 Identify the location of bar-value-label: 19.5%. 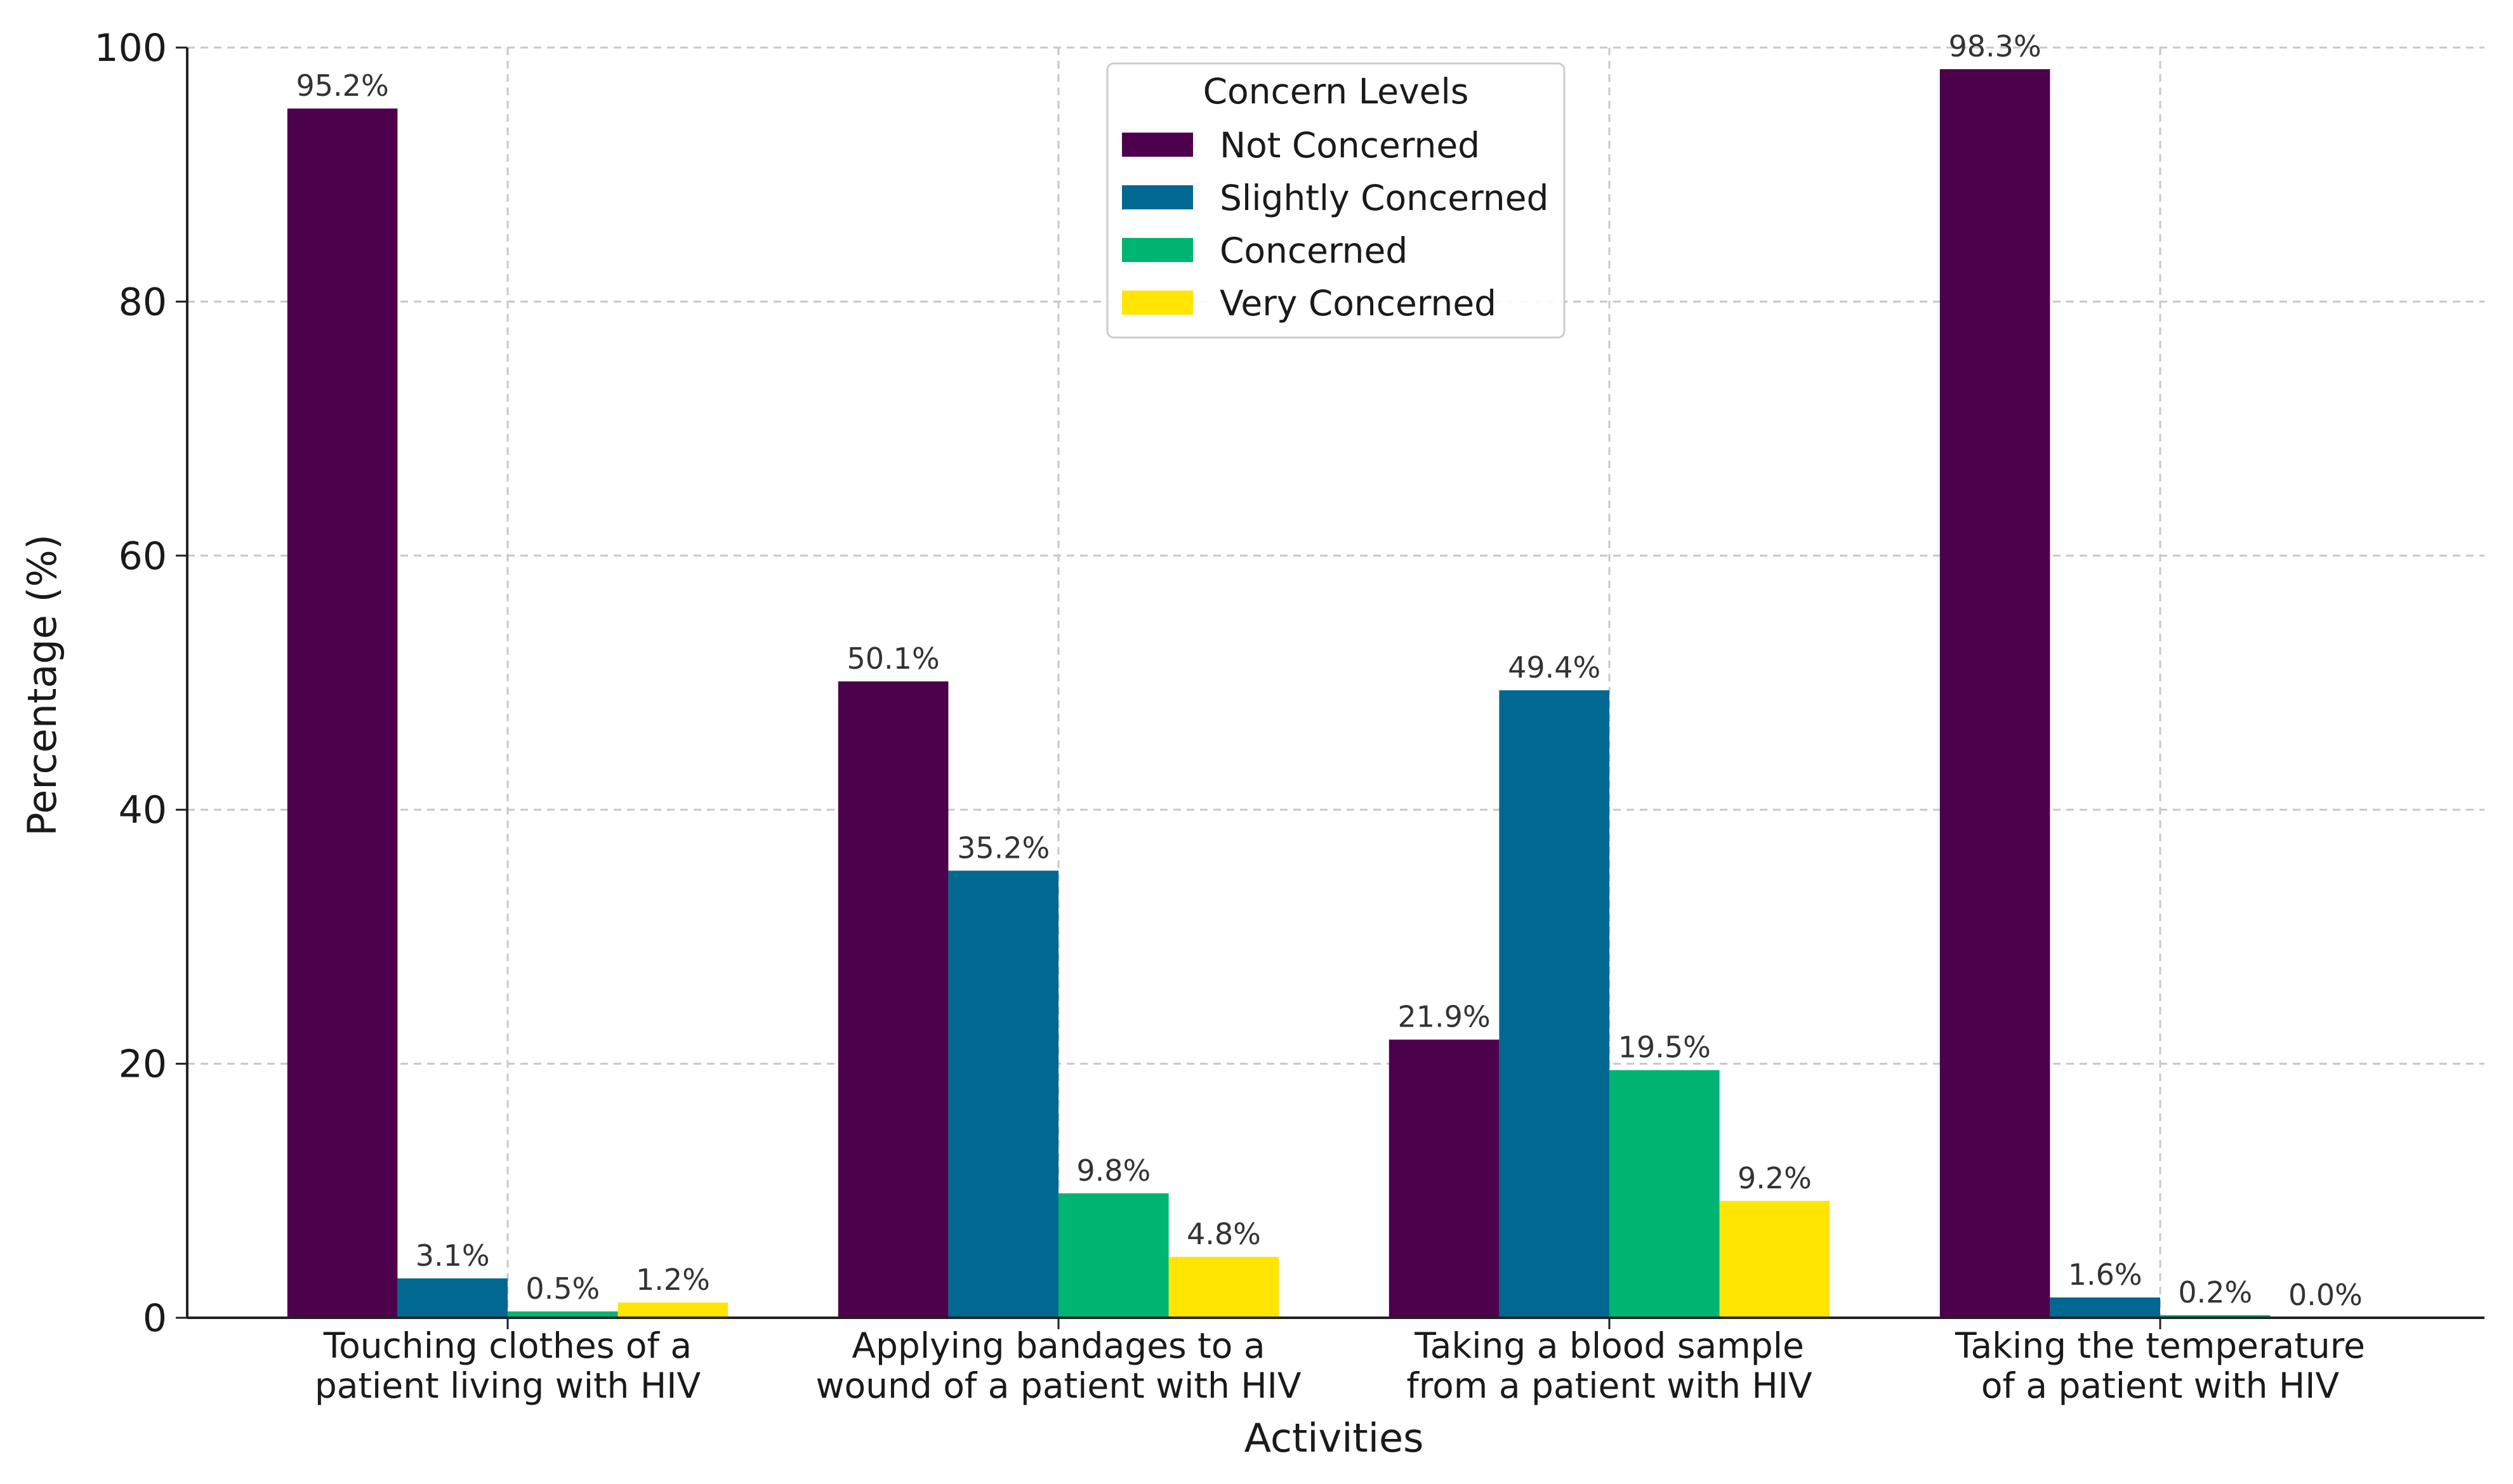
(1665, 1047).